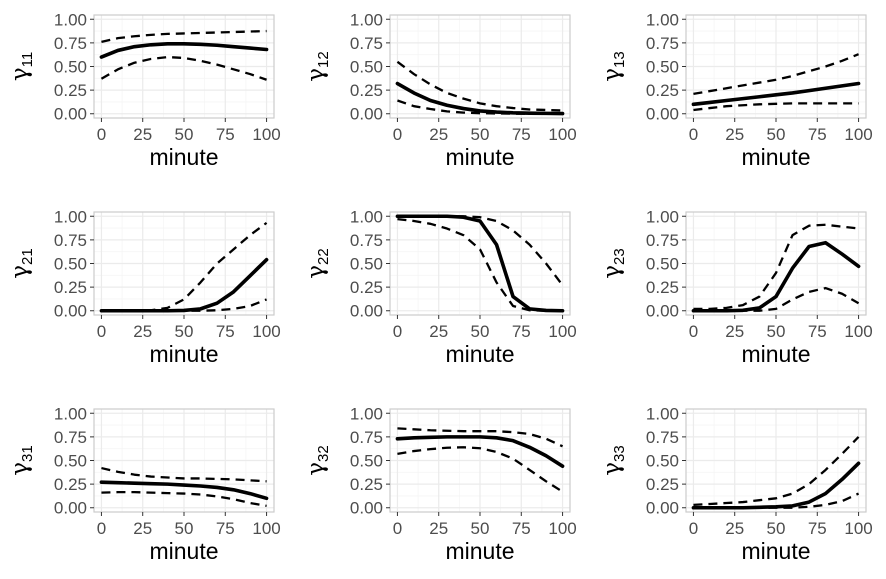 The image size is (886, 579). What do you see at coordinates (144, 90) in the screenshot?
I see `panel-11: 0.00 0.25 0.50 0.75 1.00 0 25 50 75 100 minute γ11` at bounding box center [144, 90].